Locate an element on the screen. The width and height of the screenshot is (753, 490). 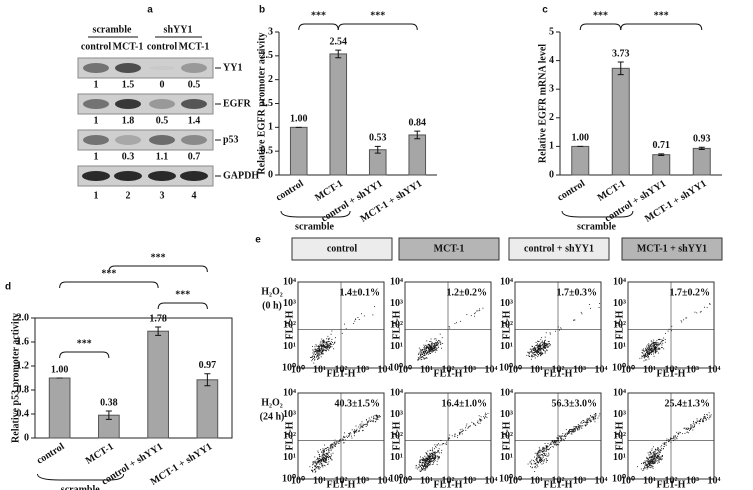
y-tick-label: 10⁰ is located at coordinates (506, 367).